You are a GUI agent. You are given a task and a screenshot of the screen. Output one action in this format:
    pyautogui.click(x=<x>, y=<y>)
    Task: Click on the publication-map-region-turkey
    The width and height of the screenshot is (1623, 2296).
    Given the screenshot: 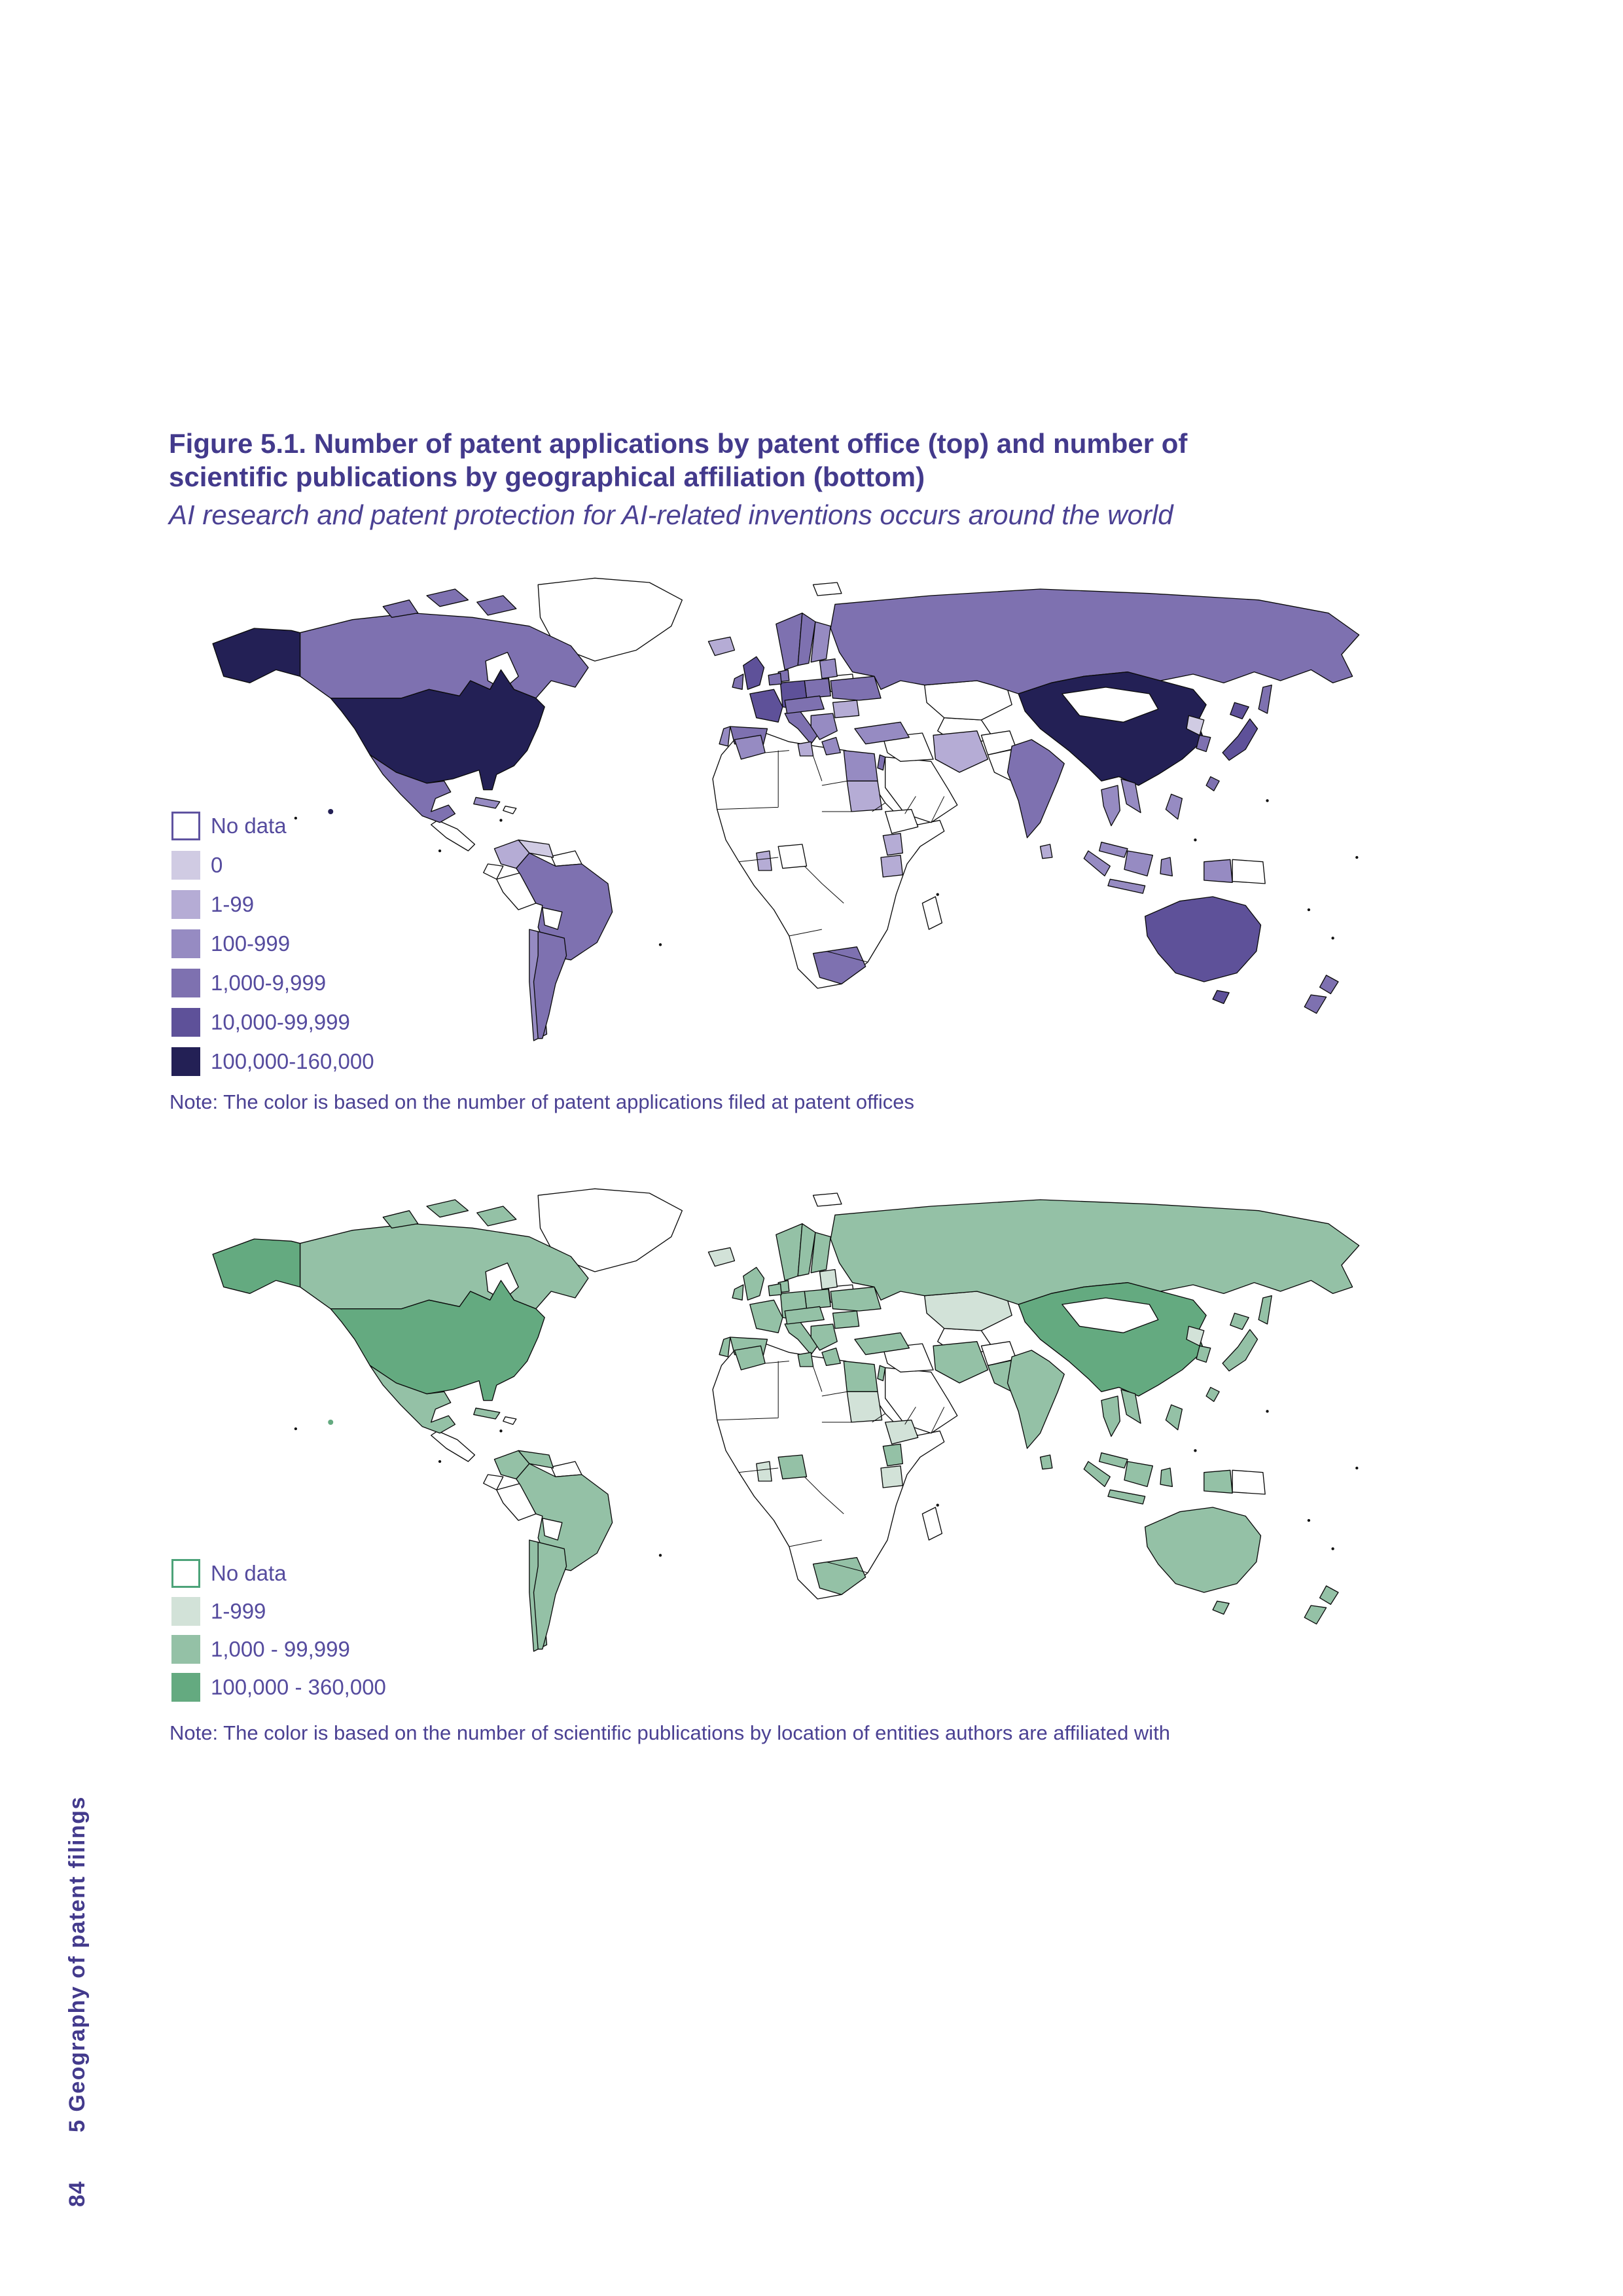 What is the action you would take?
    pyautogui.click(x=882, y=1343)
    